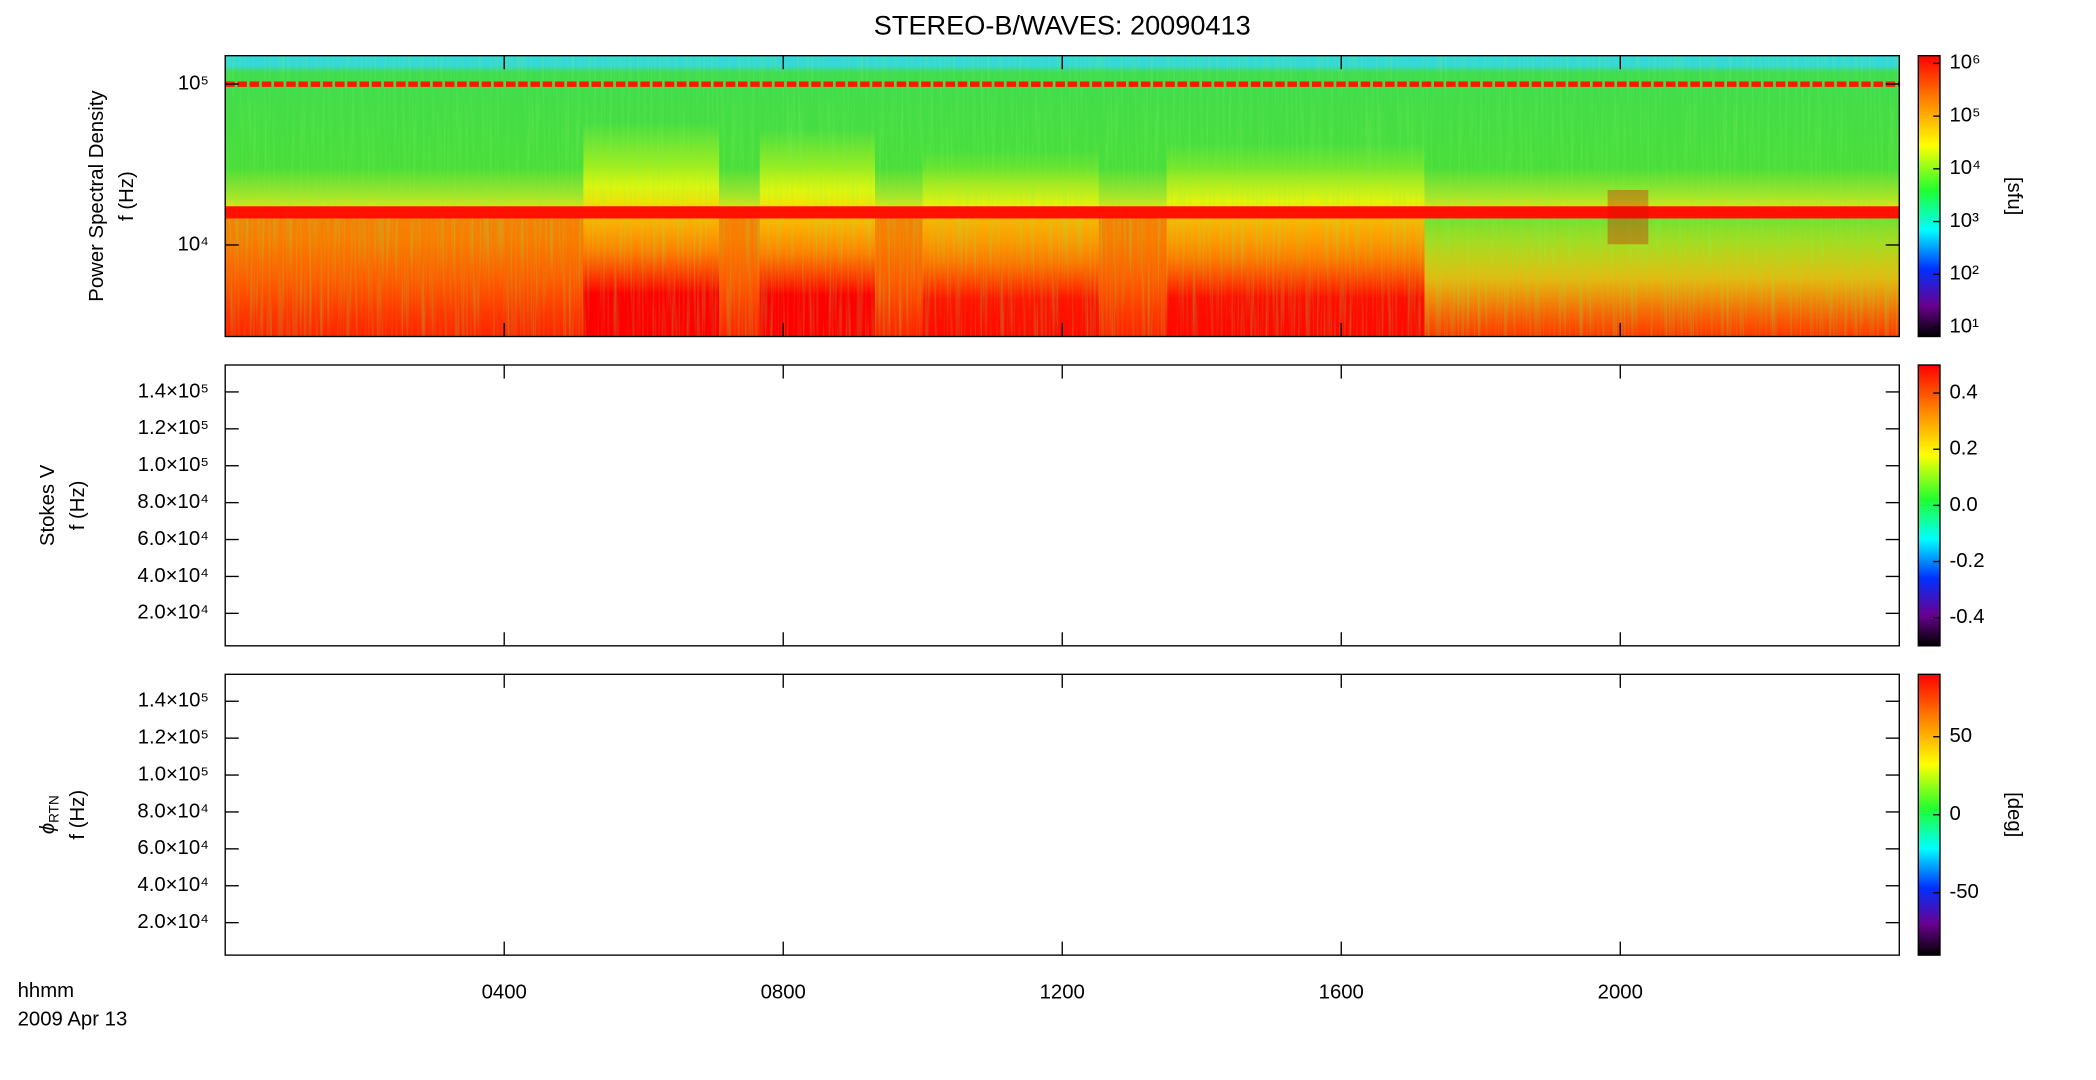 The height and width of the screenshot is (1080, 2096). What do you see at coordinates (1341, 992) in the screenshot?
I see `x-tick-label: 1600` at bounding box center [1341, 992].